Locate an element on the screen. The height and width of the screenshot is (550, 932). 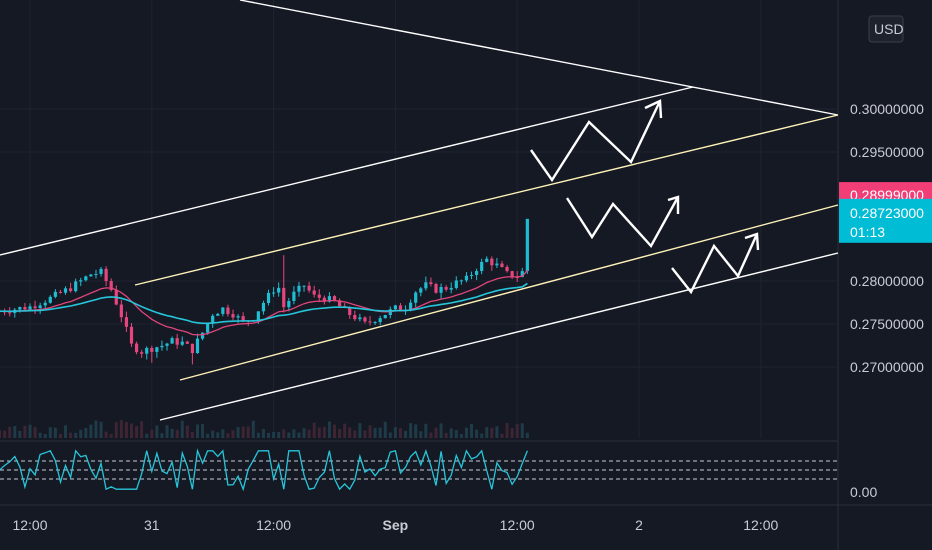
price-axis-label: 0.30000000 is located at coordinates (887, 109).